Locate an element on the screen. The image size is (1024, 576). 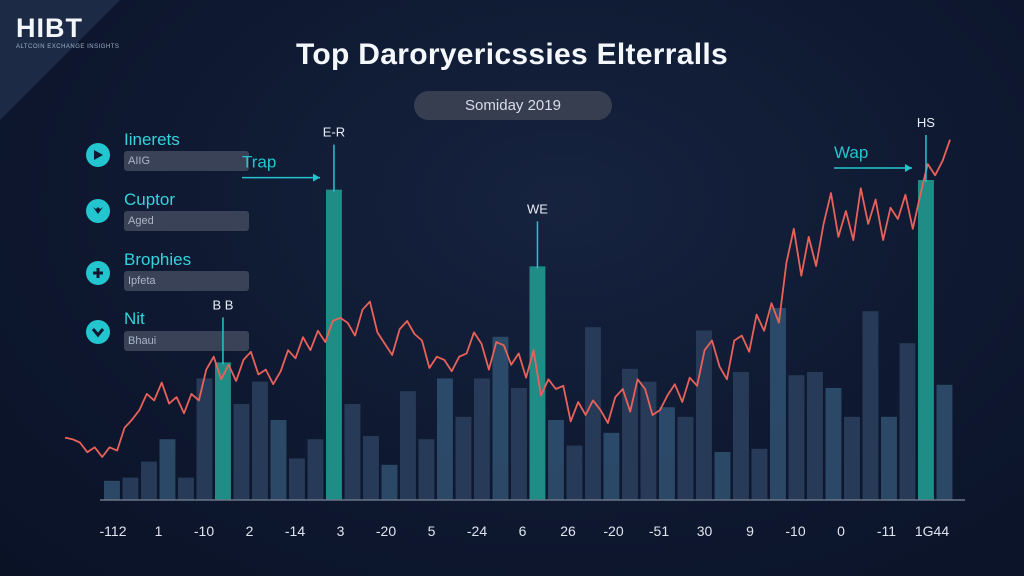
brand-logo: HIBT ALTCOIN EXCHANGE INSIGHTS is located at coordinates (67, 32).